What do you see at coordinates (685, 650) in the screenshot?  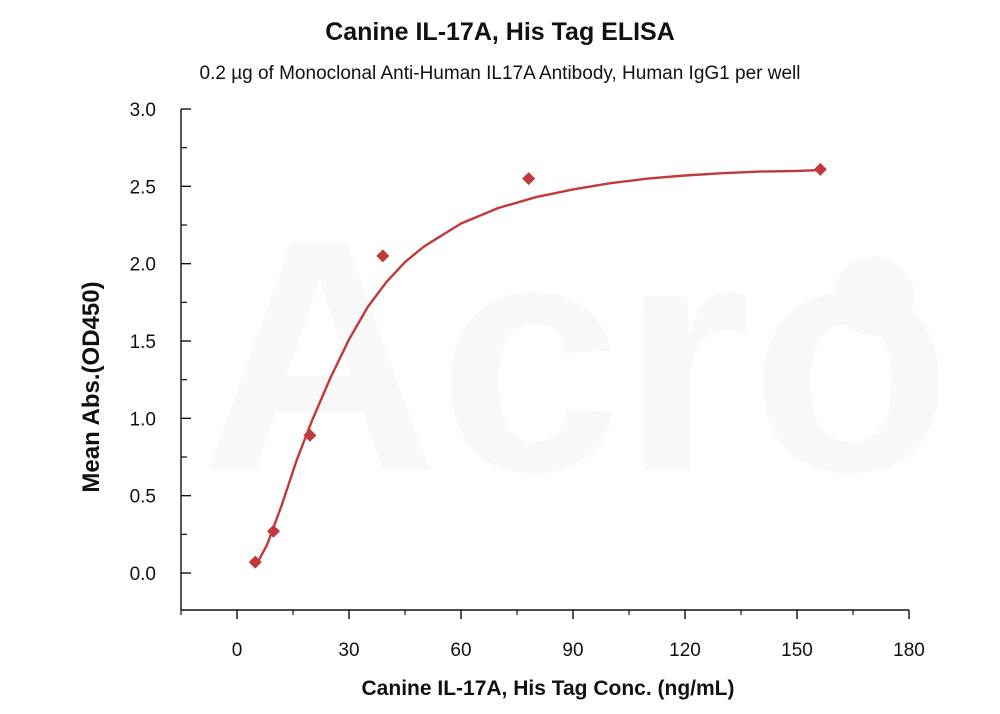 I see `x-tick-label: 120` at bounding box center [685, 650].